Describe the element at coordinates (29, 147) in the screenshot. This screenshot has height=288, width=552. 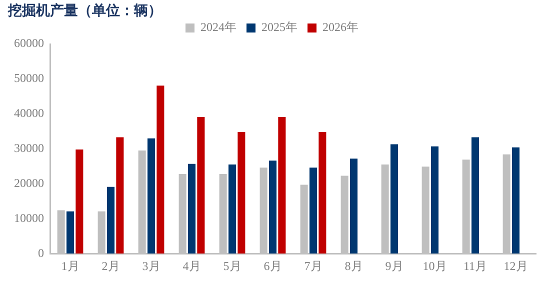
I see `y-tick-label: 30000` at that location.